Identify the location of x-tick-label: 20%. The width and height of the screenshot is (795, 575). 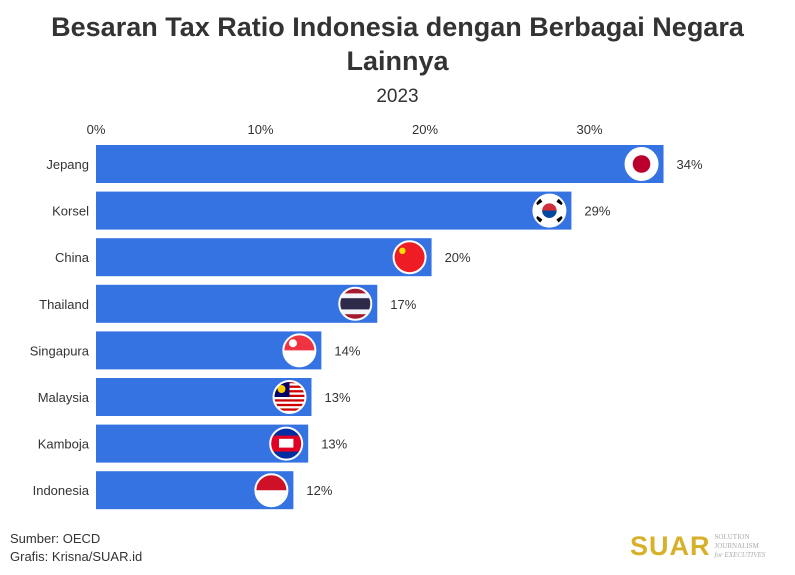
(425, 129).